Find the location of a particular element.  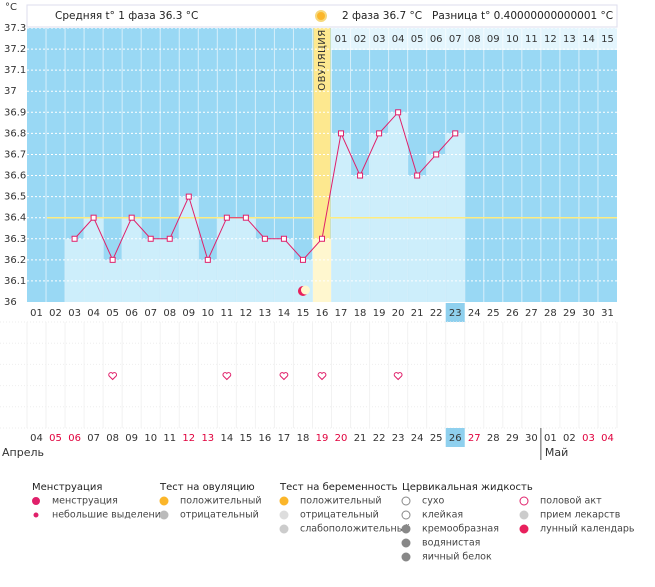

calendar-date: 16 is located at coordinates (265, 438).